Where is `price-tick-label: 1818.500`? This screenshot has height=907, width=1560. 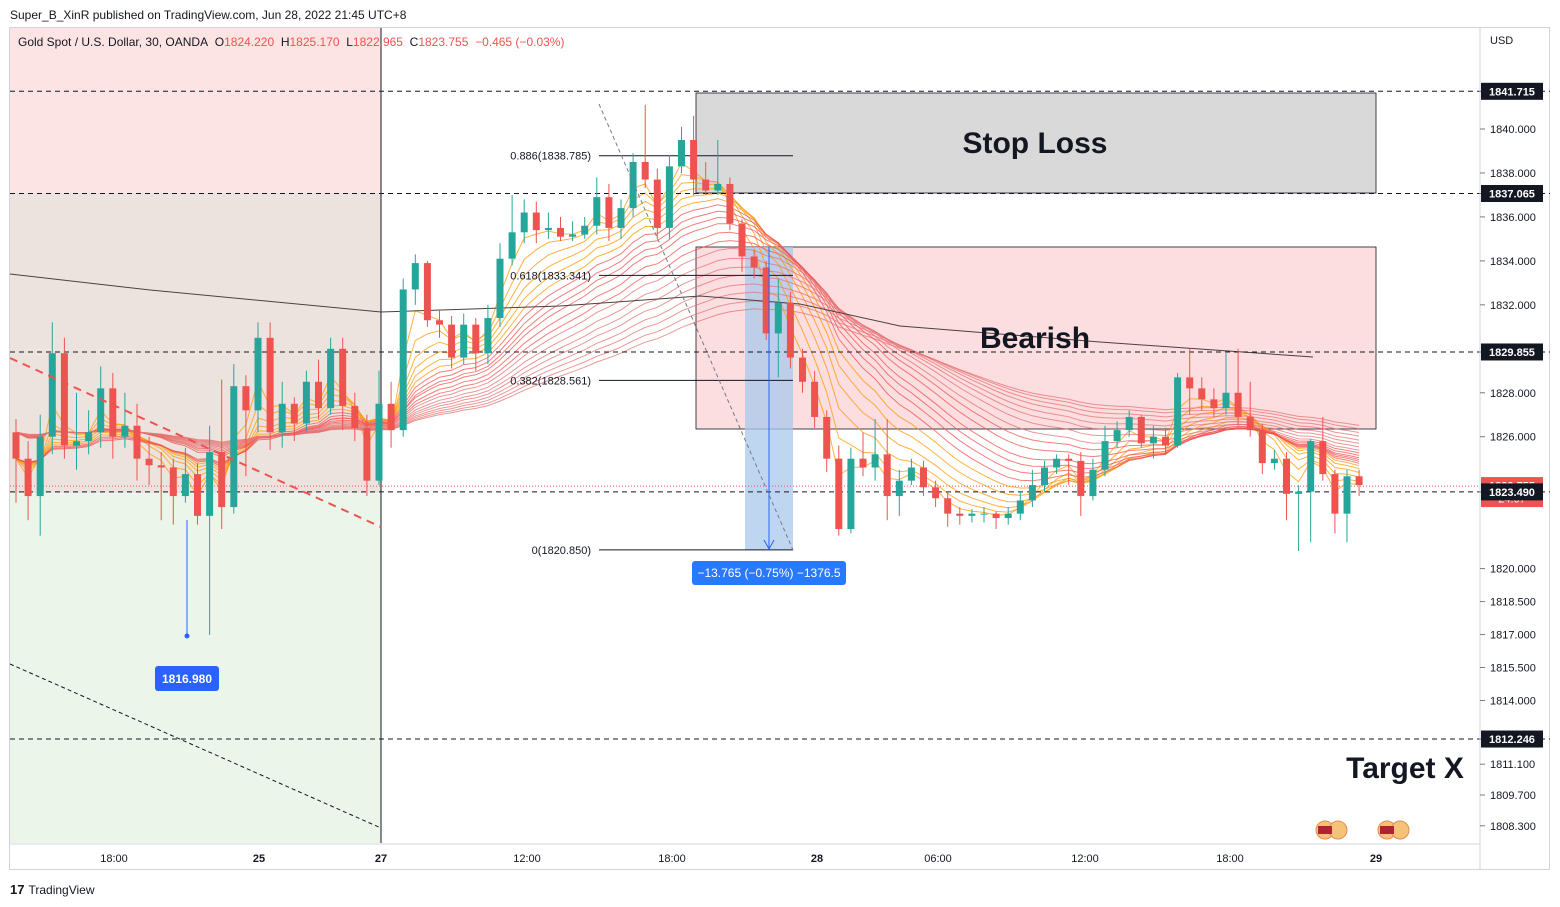 price-tick-label: 1818.500 is located at coordinates (1513, 603).